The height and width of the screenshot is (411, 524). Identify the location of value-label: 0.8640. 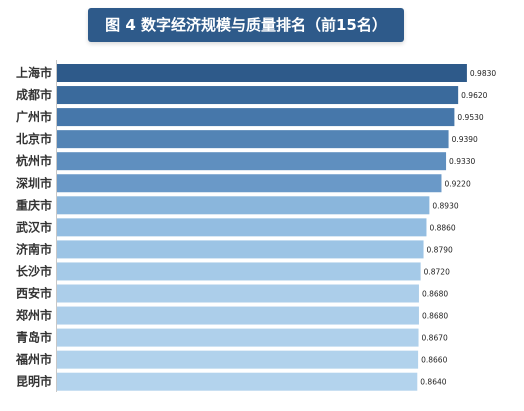
(433, 382).